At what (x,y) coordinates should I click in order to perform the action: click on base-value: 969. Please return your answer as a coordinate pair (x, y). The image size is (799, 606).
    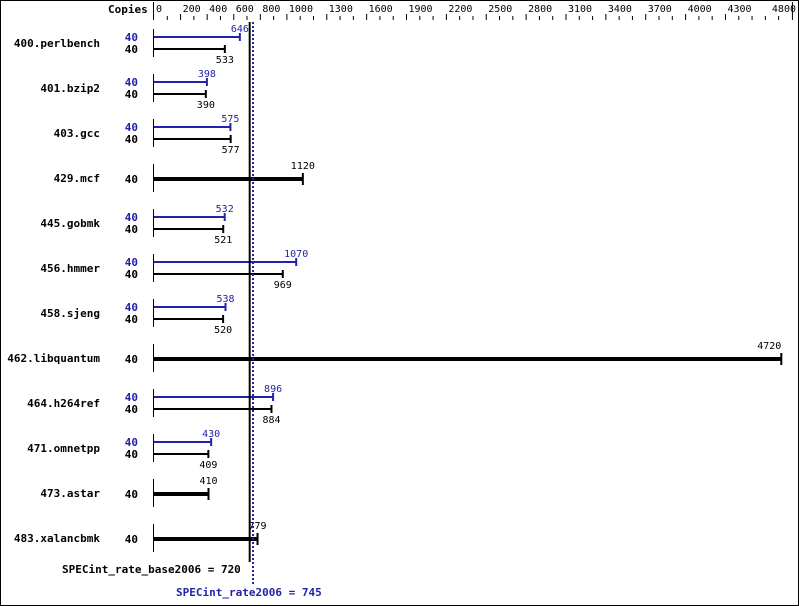
    Looking at the image, I should click on (283, 285).